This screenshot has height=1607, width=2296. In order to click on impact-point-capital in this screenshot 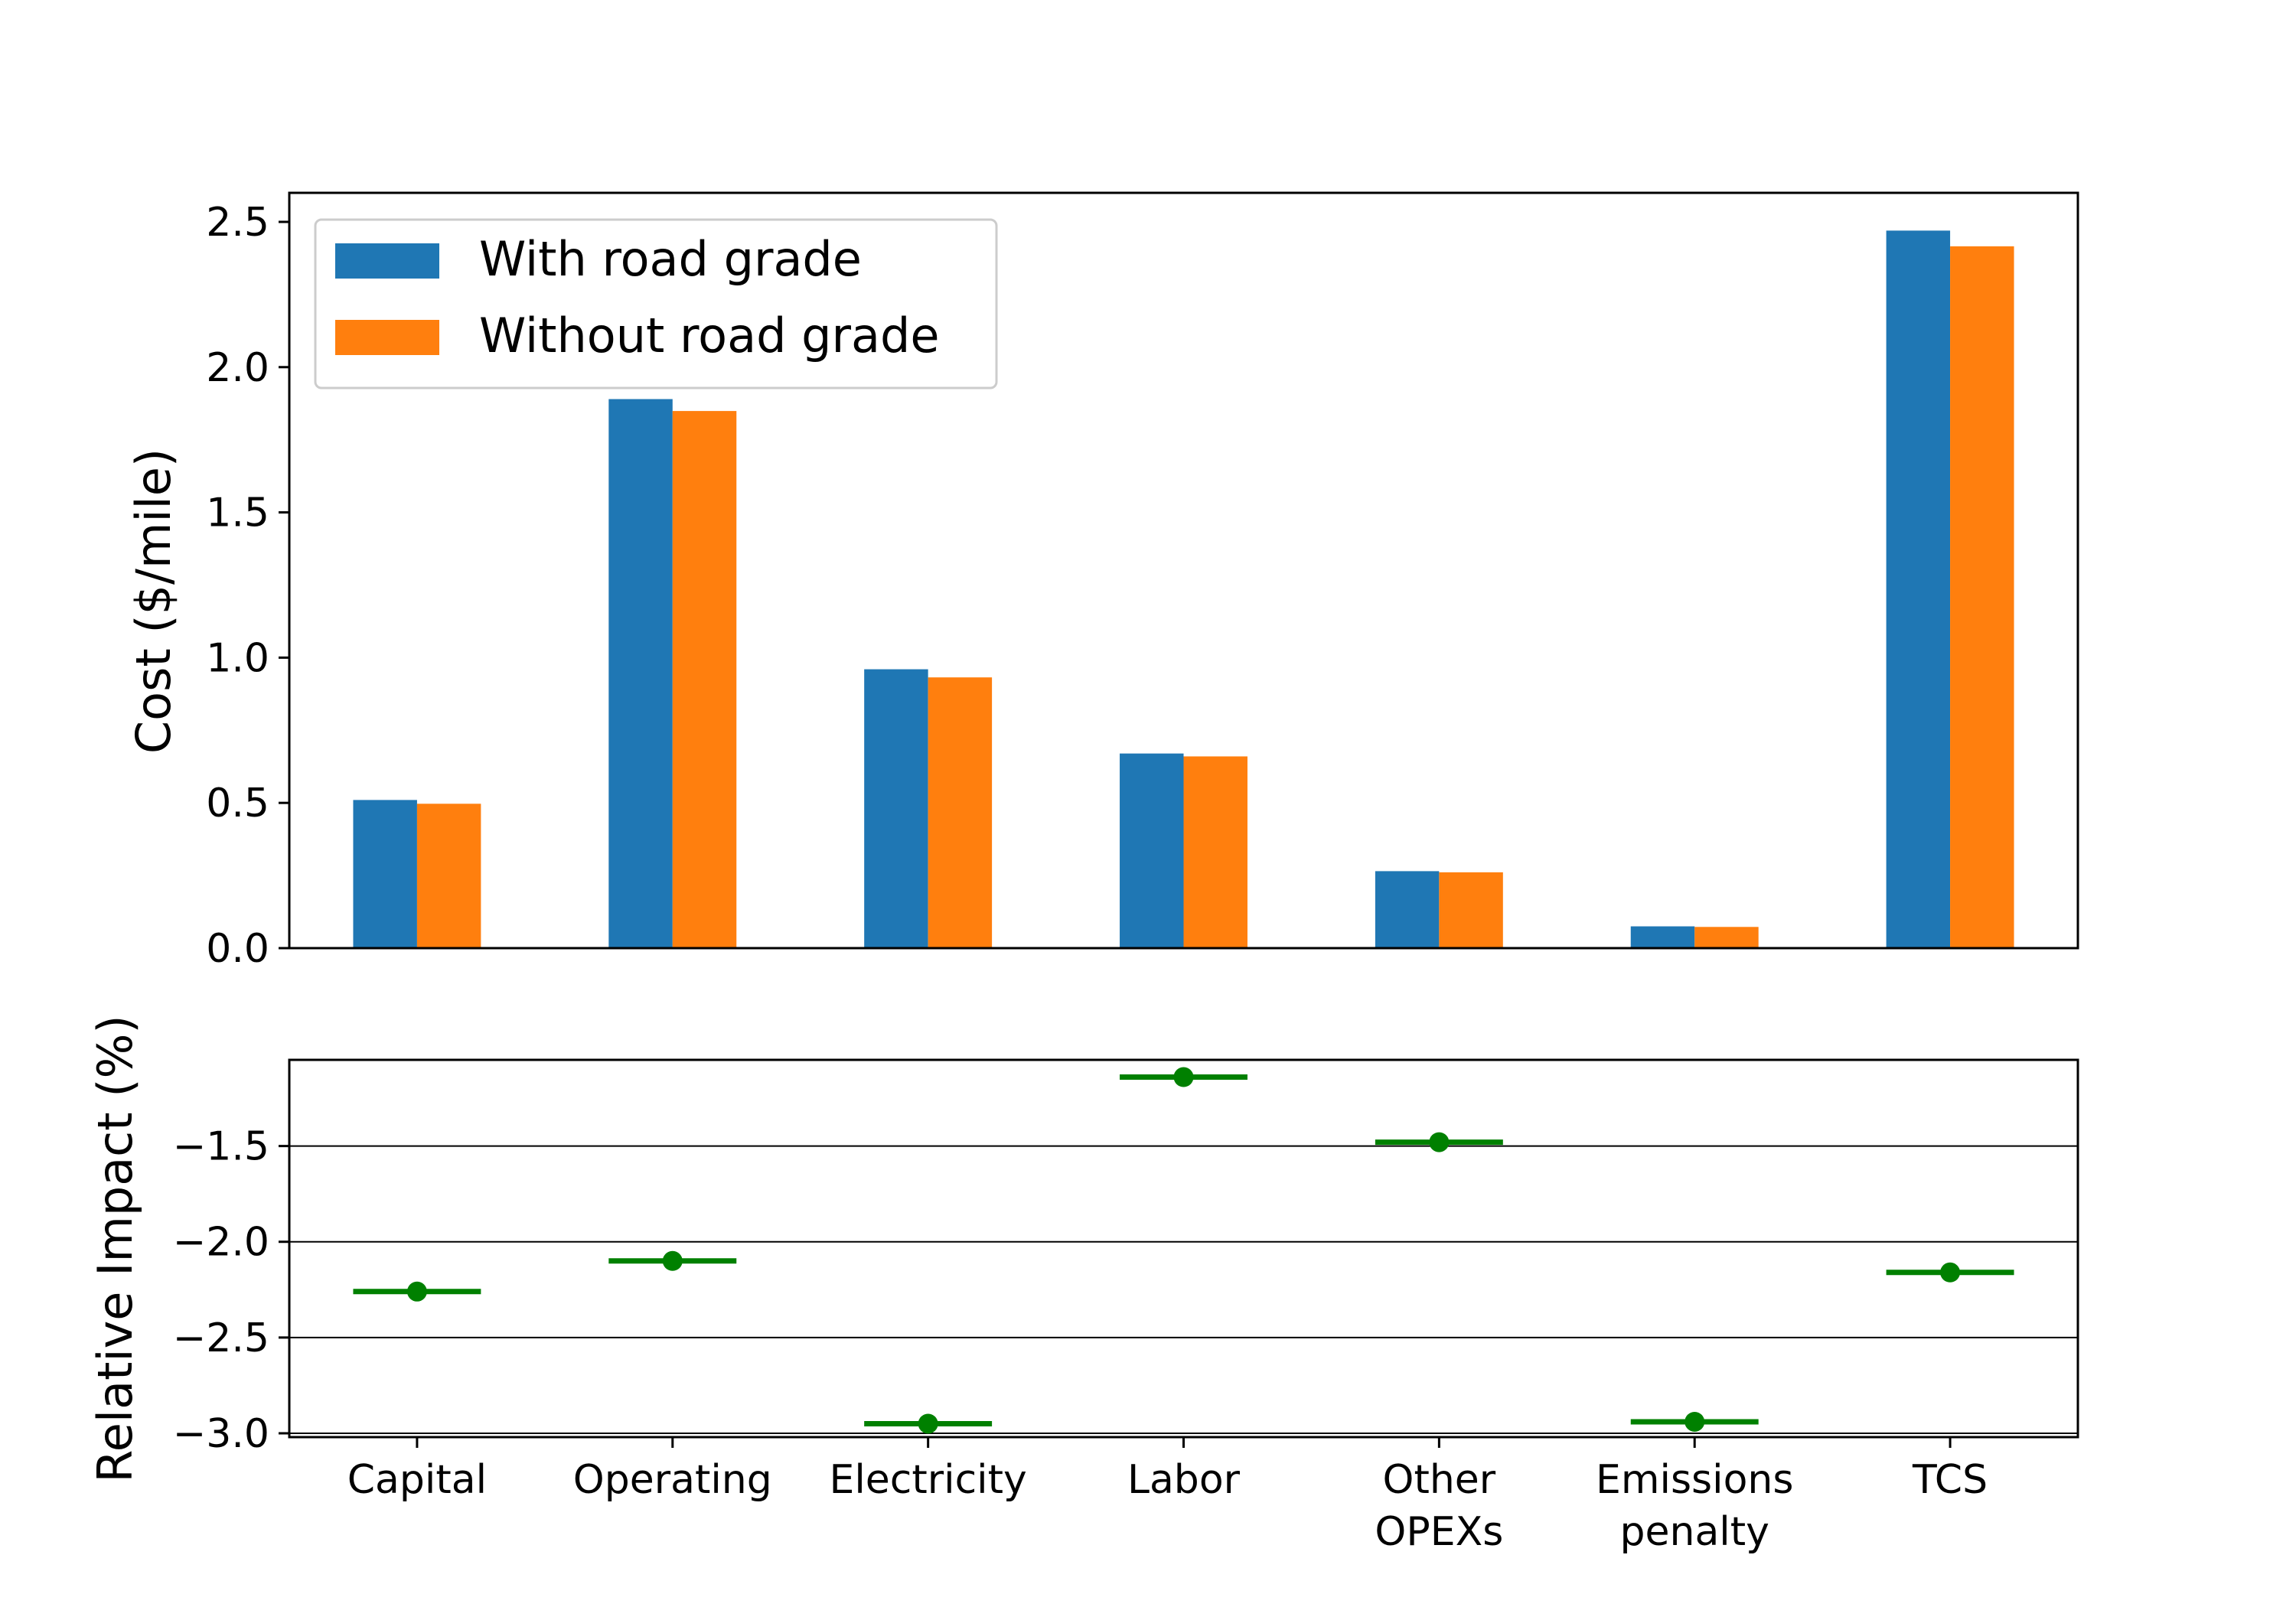, I will do `click(416, 1291)`.